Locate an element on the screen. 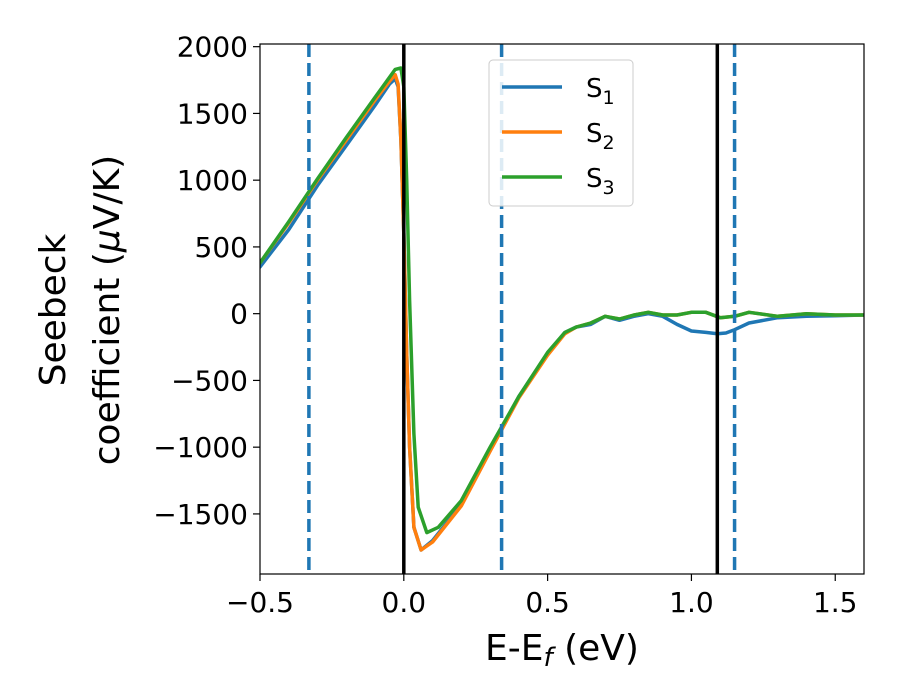 This screenshot has width=900, height=700. x-tick-label: 0.0 is located at coordinates (404, 602).